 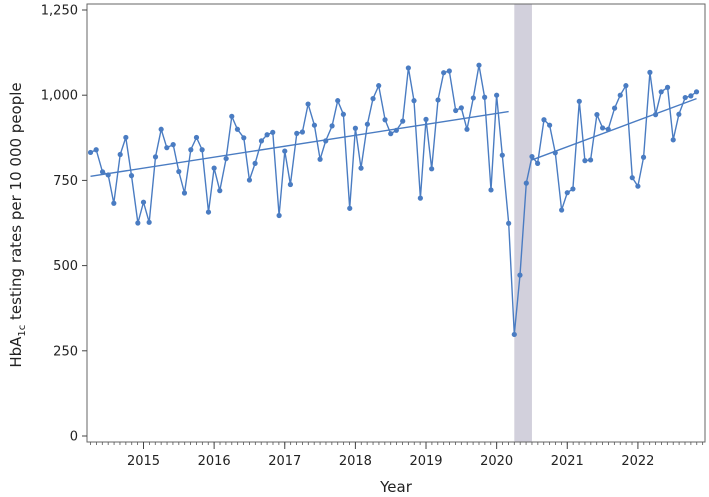 What do you see at coordinates (64, 224) in the screenshot?
I see `y-axis: 0 250 500 750 1,000 1,250` at bounding box center [64, 224].